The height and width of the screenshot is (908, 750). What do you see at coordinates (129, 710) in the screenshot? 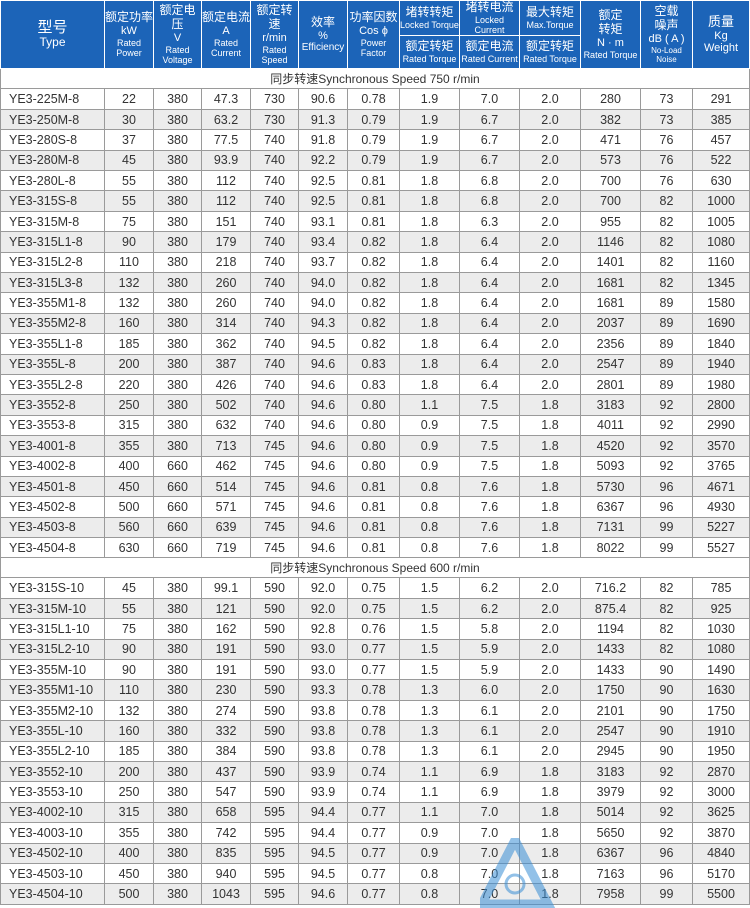
I see `cell-power: 132` at bounding box center [129, 710].